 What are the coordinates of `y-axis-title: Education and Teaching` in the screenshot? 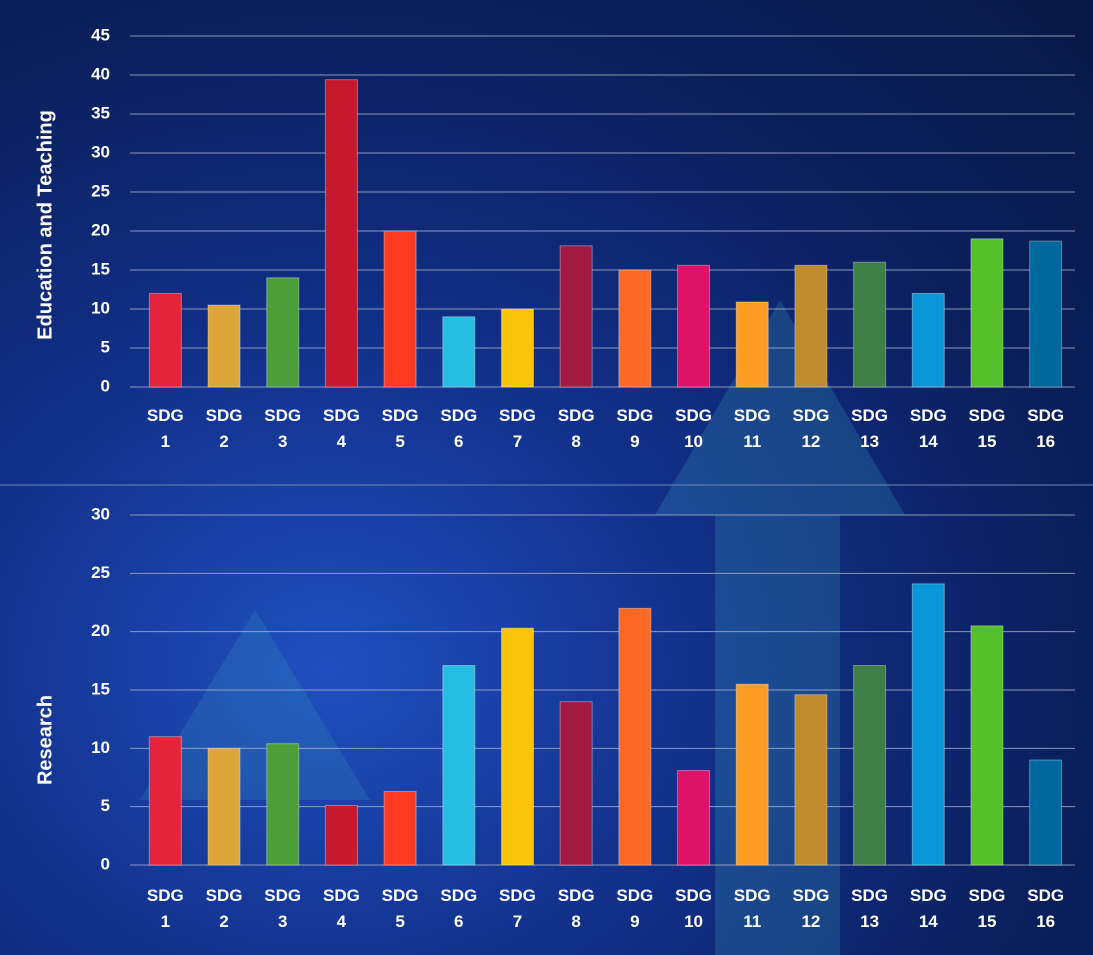 It's located at (45, 225).